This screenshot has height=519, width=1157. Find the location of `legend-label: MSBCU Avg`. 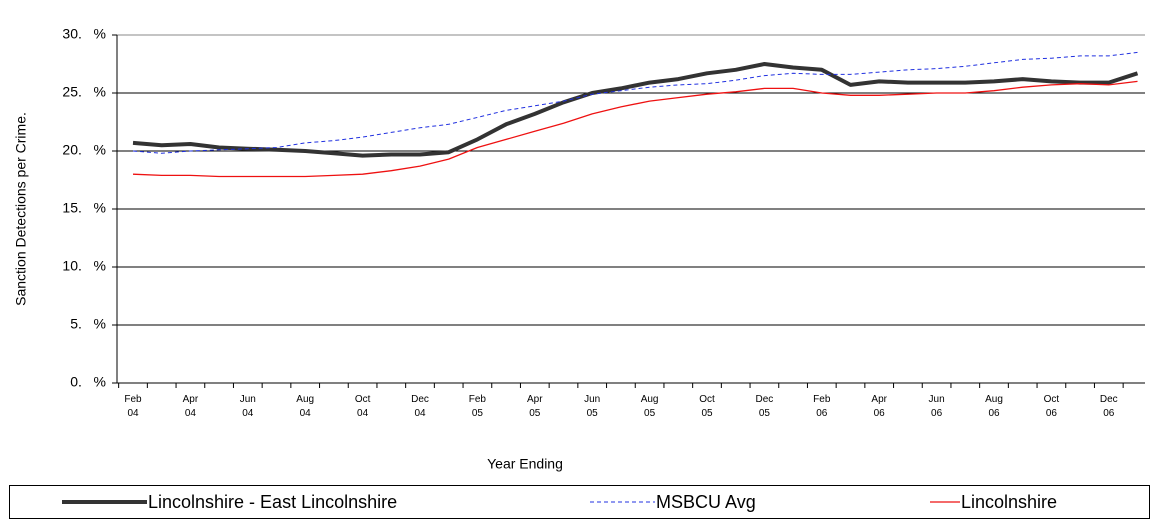

legend-label: MSBCU Avg is located at coordinates (706, 502).